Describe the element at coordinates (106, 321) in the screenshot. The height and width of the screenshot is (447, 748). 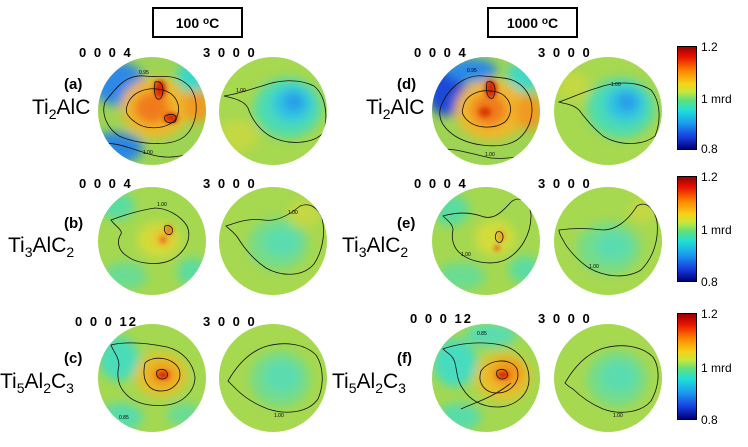
I see `hkl-label-c-basal: 0 0 0 12` at that location.